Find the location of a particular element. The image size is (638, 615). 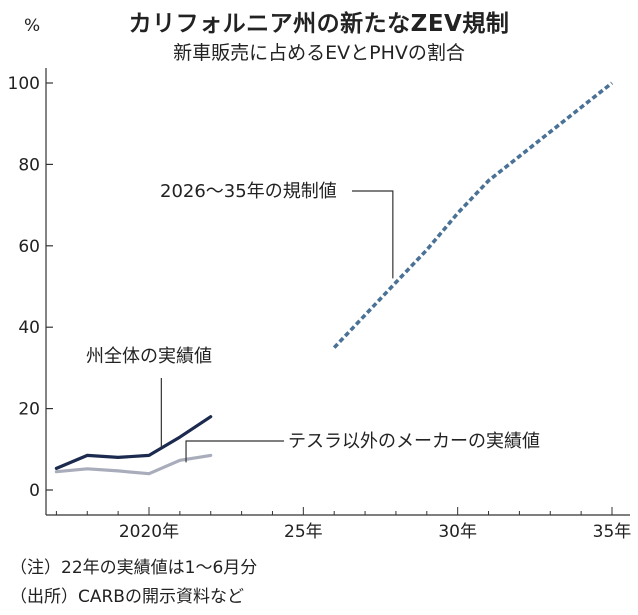

x-tick-label-2035: 35年 is located at coordinates (612, 532).